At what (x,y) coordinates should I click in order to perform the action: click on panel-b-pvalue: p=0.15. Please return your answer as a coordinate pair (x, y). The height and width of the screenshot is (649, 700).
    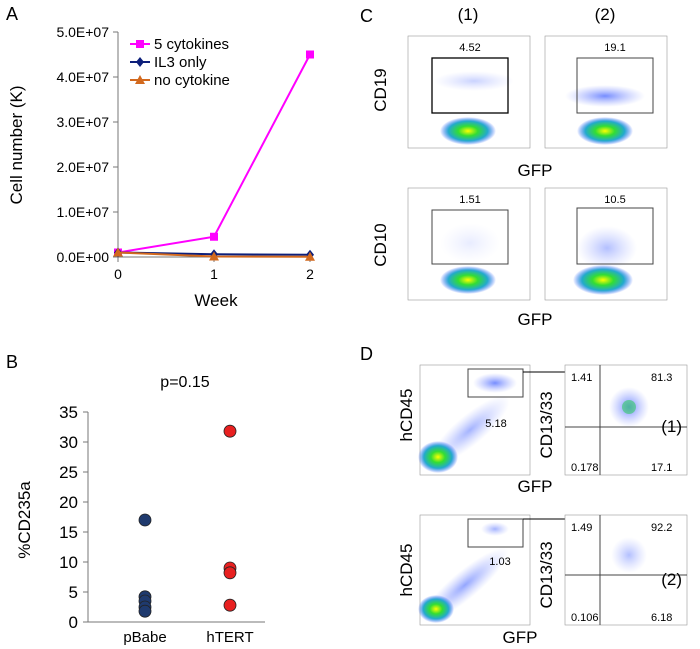
    Looking at the image, I should click on (184, 382).